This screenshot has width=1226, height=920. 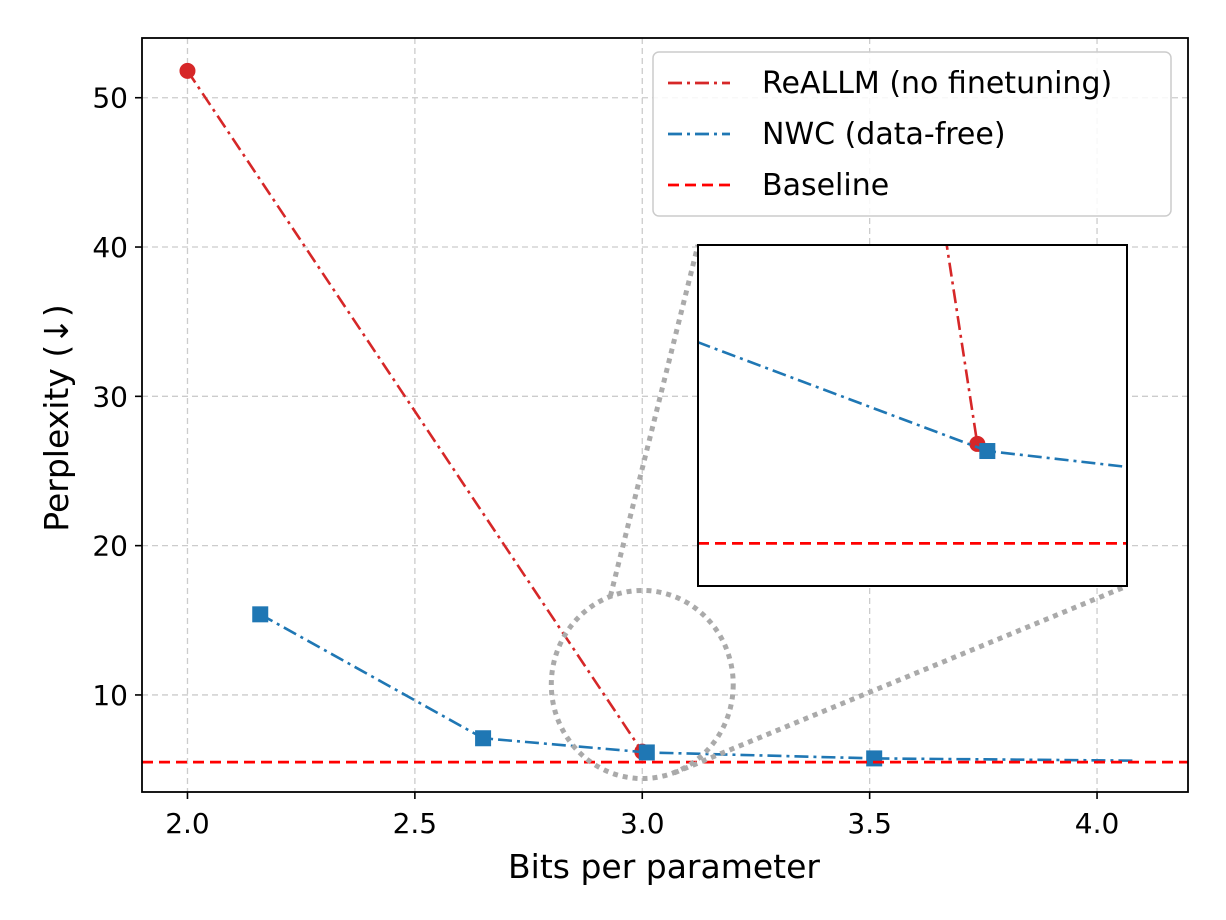 I want to click on zoom-connector-top, so click(x=654, y=420).